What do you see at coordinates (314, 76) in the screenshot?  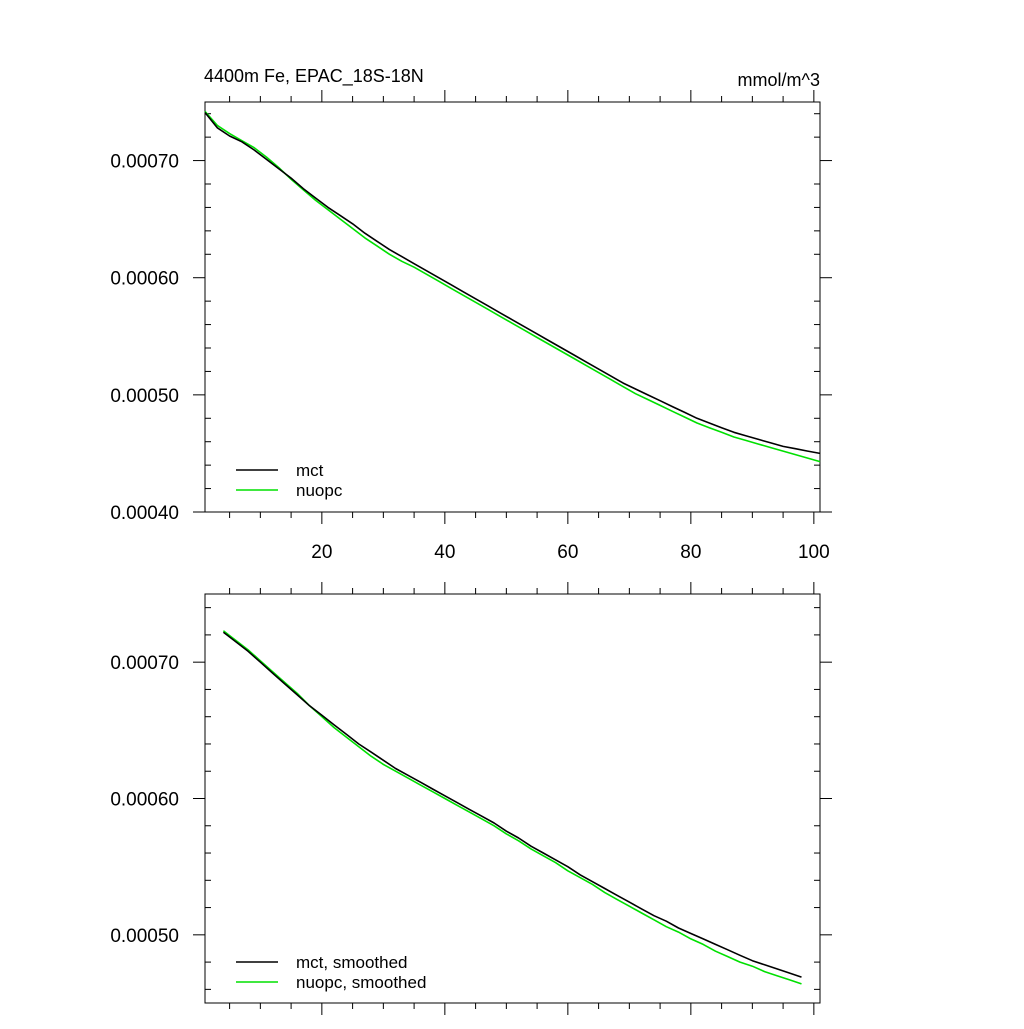 I see `chart-title: 4400m Fe, EPAC_18S-18N` at bounding box center [314, 76].